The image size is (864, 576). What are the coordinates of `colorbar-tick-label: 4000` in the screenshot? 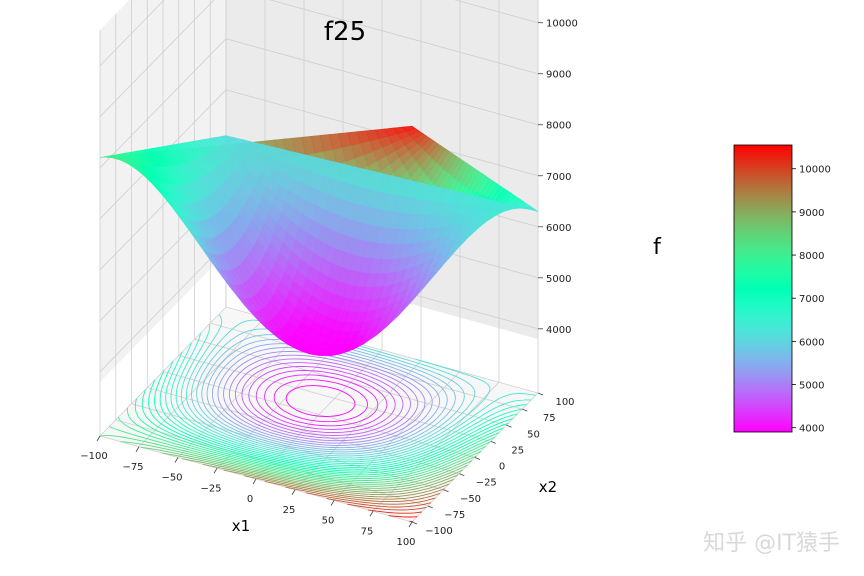 It's located at (811, 429).